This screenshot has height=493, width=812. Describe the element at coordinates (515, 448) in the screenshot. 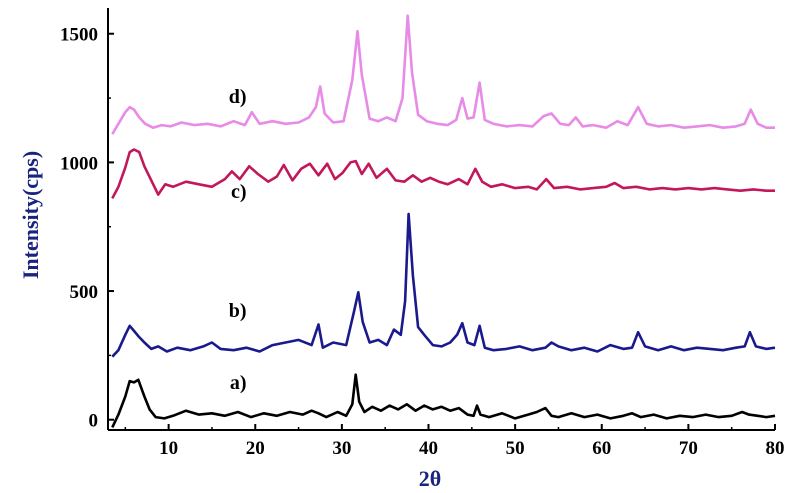

I see `x-tick-label-50: 50` at that location.